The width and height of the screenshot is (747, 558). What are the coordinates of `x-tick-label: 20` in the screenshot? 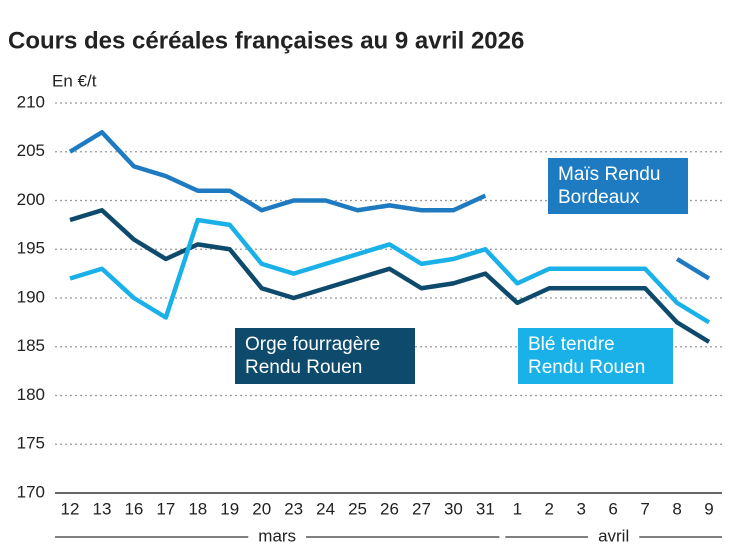 It's located at (261, 508).